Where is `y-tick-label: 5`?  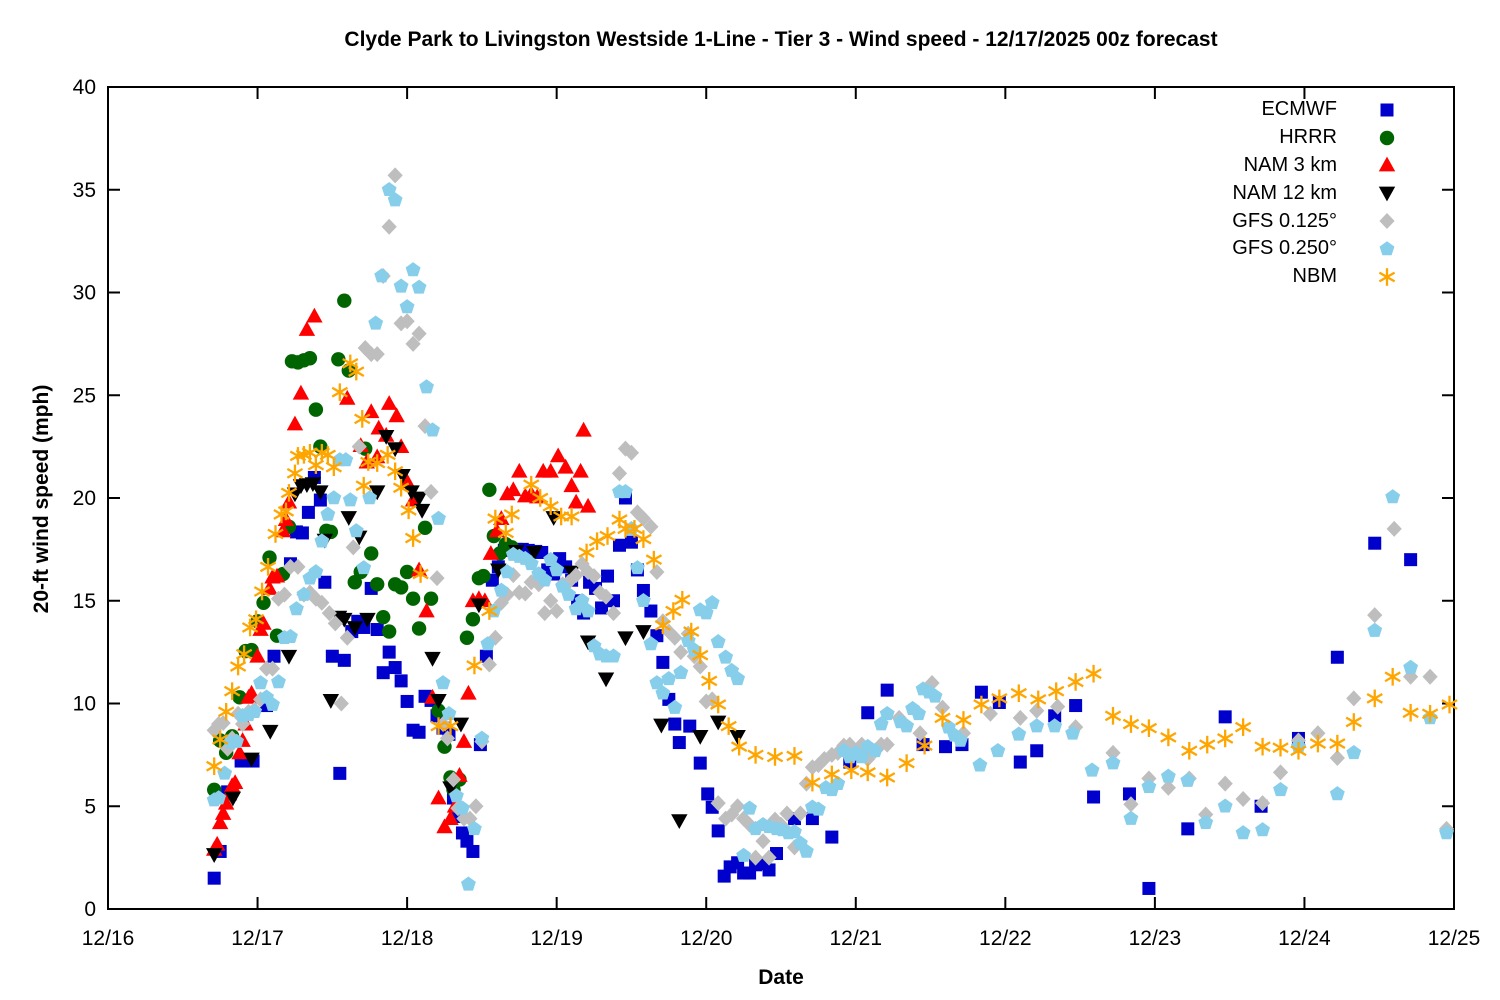
y-tick-label: 5 is located at coordinates (90, 806).